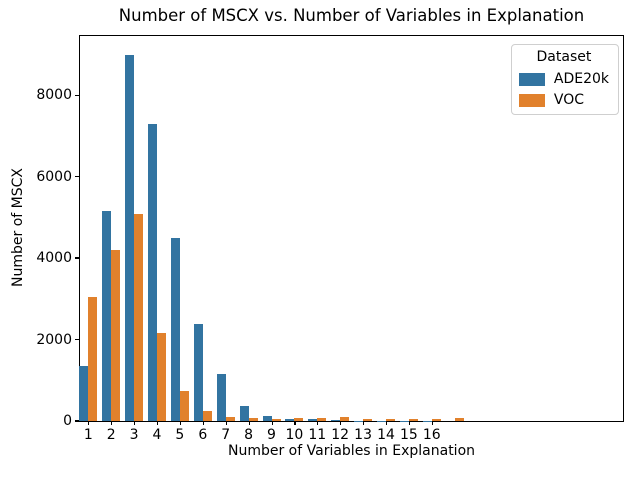 The image size is (640, 480). What do you see at coordinates (54, 95) in the screenshot?
I see `y-tick-label: 8000` at bounding box center [54, 95].